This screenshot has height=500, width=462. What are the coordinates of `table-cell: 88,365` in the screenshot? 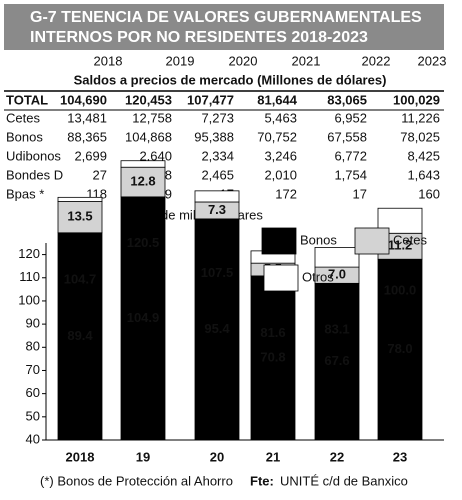 It's located at (87, 136).